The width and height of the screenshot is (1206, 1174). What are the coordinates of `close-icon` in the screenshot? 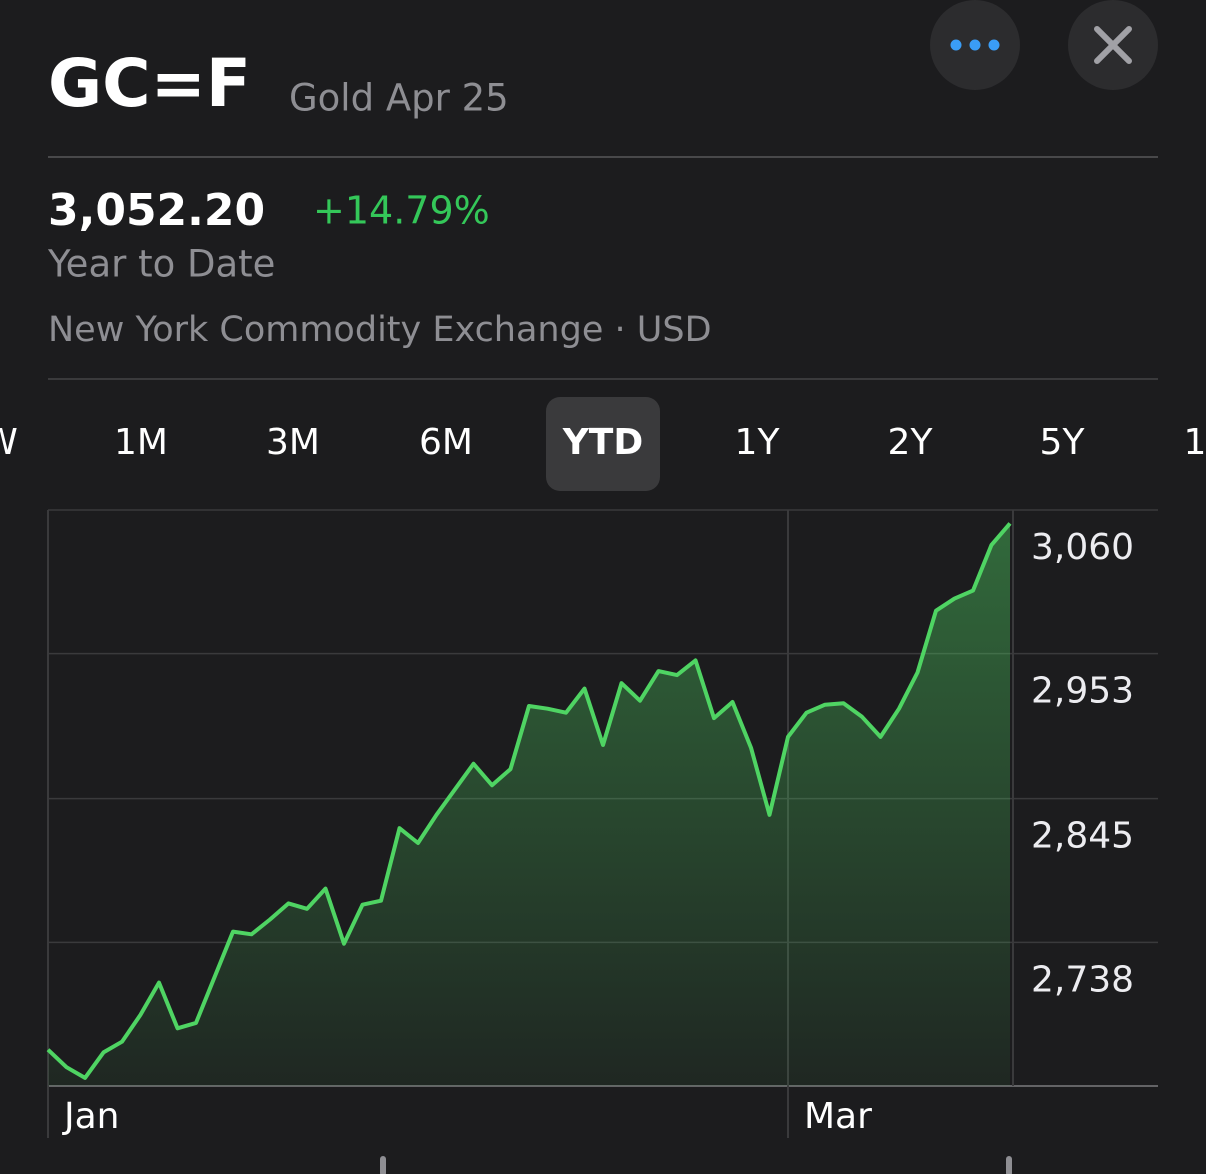 It's located at (1113, 45).